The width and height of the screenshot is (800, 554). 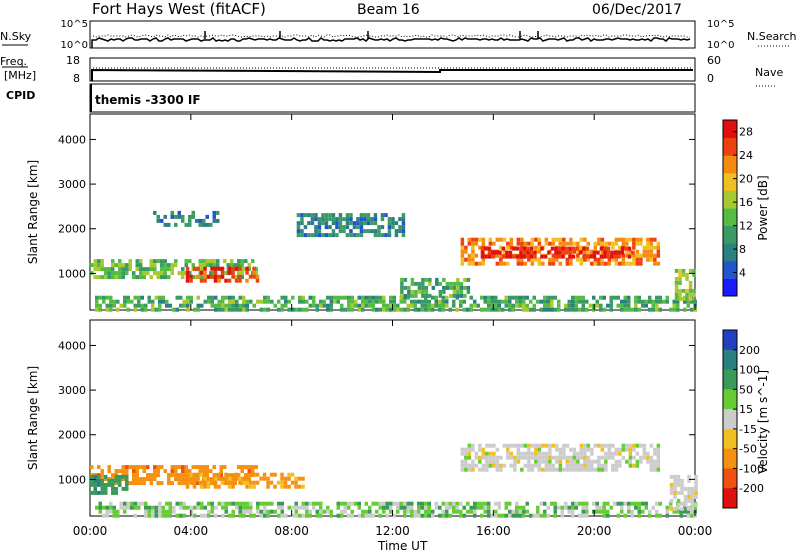 I want to click on colorbar-tick-label: 50, so click(x=746, y=389).